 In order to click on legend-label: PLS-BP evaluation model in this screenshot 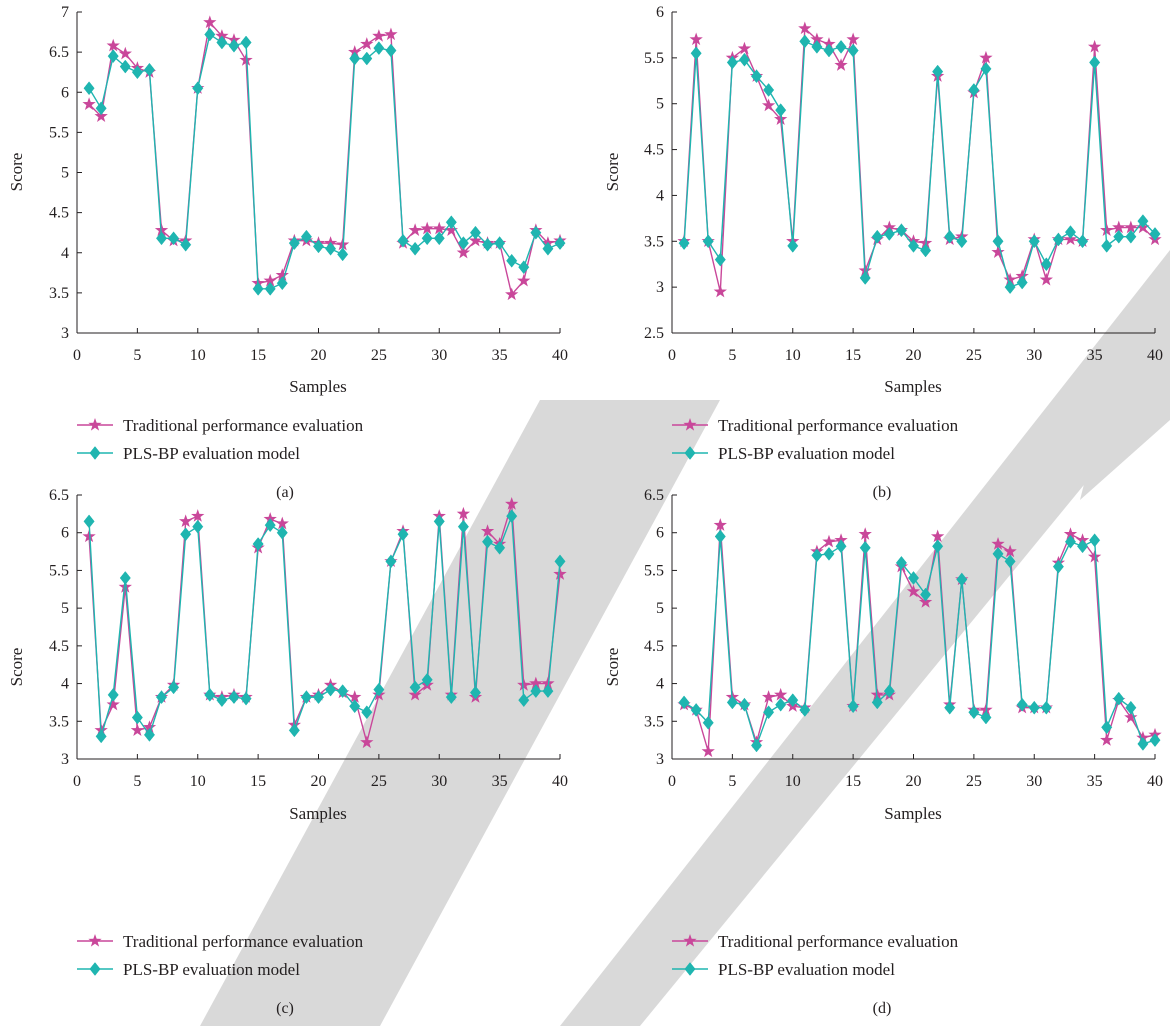, I will do `click(211, 453)`.